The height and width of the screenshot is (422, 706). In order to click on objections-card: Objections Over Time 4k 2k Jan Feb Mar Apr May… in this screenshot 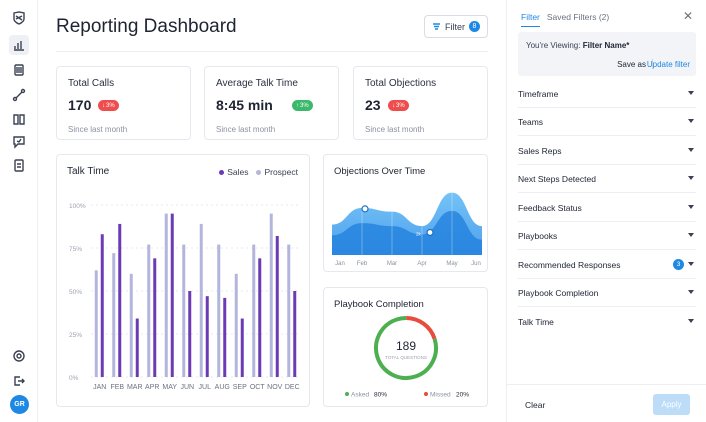, I will do `click(405, 213)`.